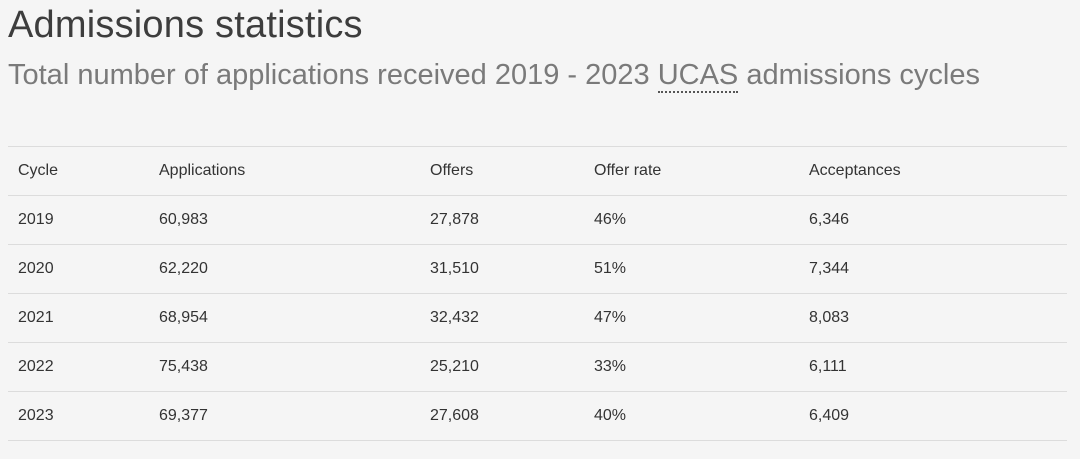 This screenshot has width=1080, height=459. I want to click on applications-cell: 60,983, so click(284, 220).